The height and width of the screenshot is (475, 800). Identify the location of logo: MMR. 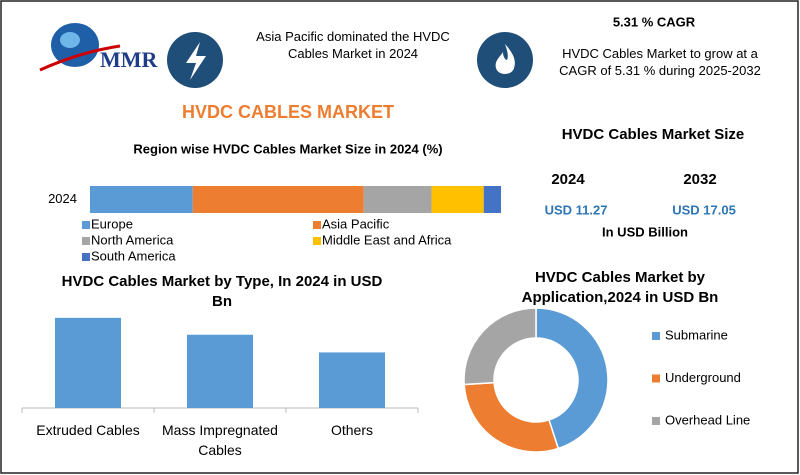
(99, 47).